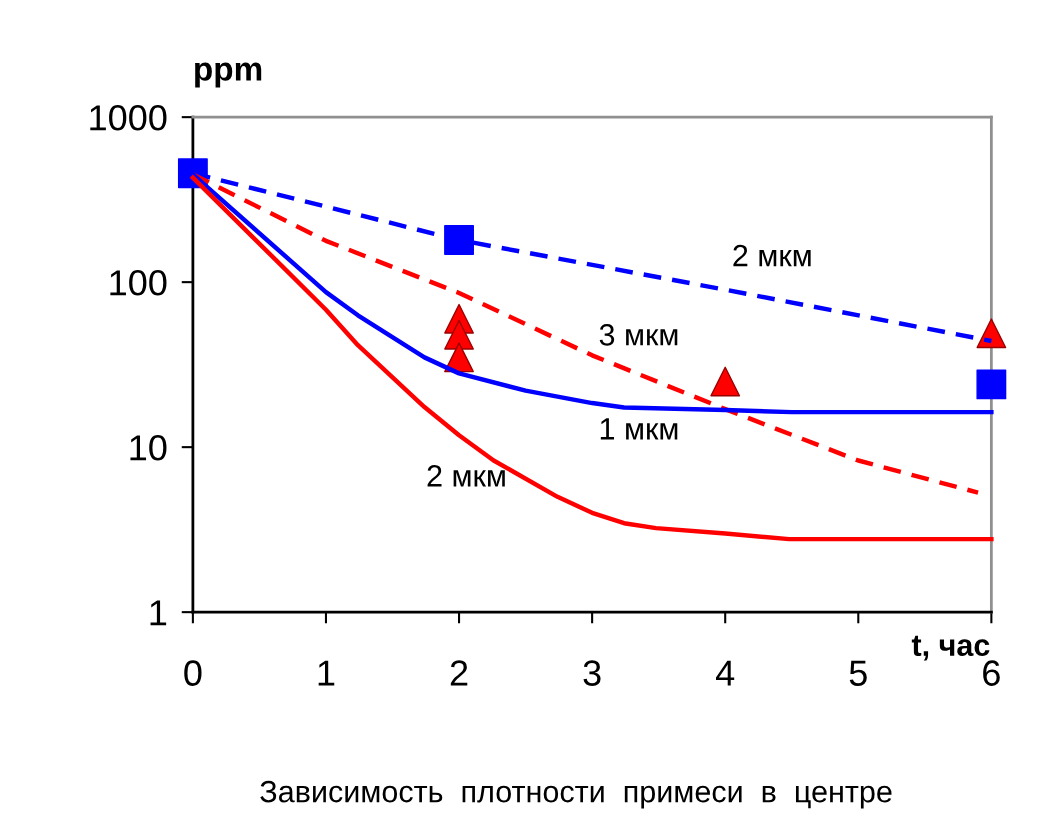  Describe the element at coordinates (639, 429) in the screenshot. I see `series-label: 1 мкм` at that location.